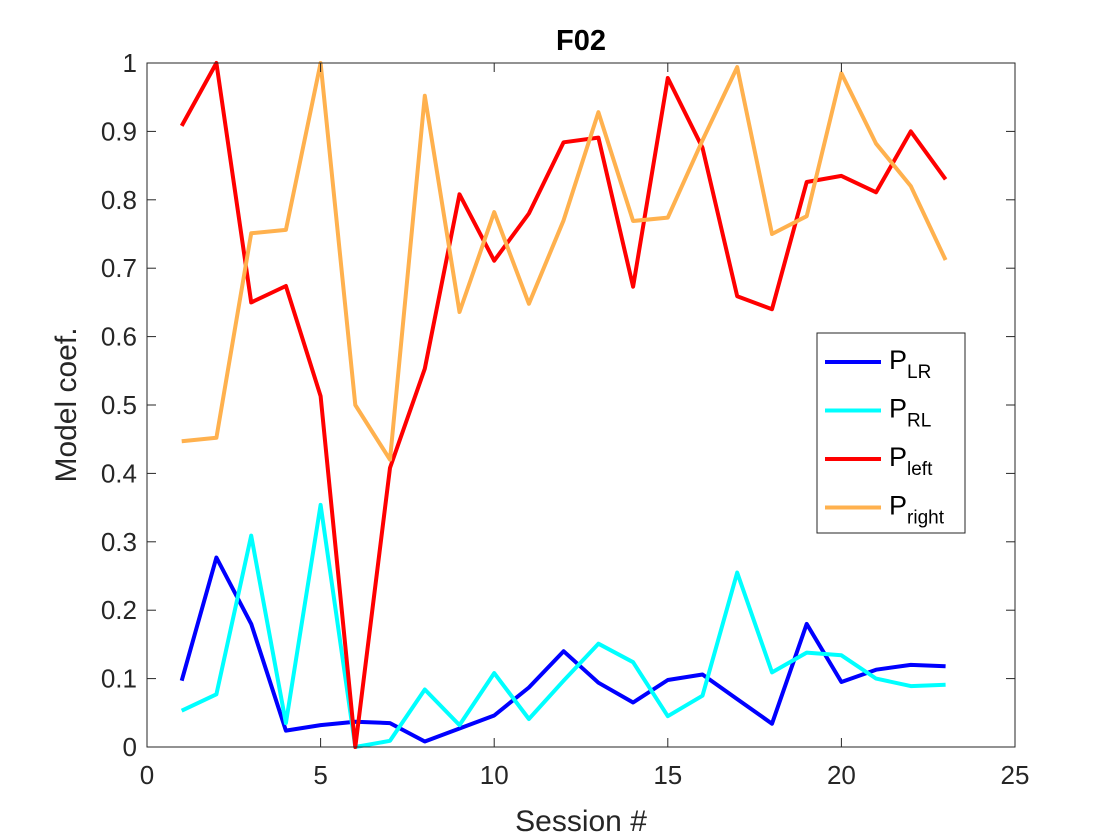  What do you see at coordinates (667, 775) in the screenshot?
I see `x-tick-label: 15` at bounding box center [667, 775].